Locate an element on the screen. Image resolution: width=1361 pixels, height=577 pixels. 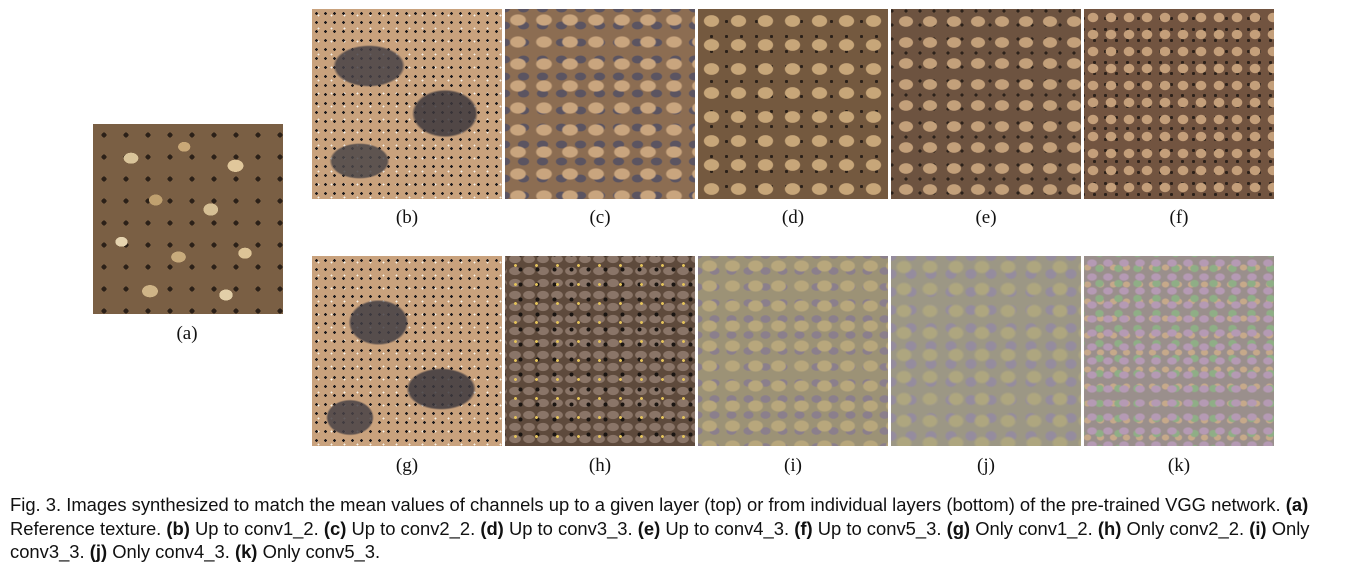
panel-f-image is located at coordinates (1179, 104).